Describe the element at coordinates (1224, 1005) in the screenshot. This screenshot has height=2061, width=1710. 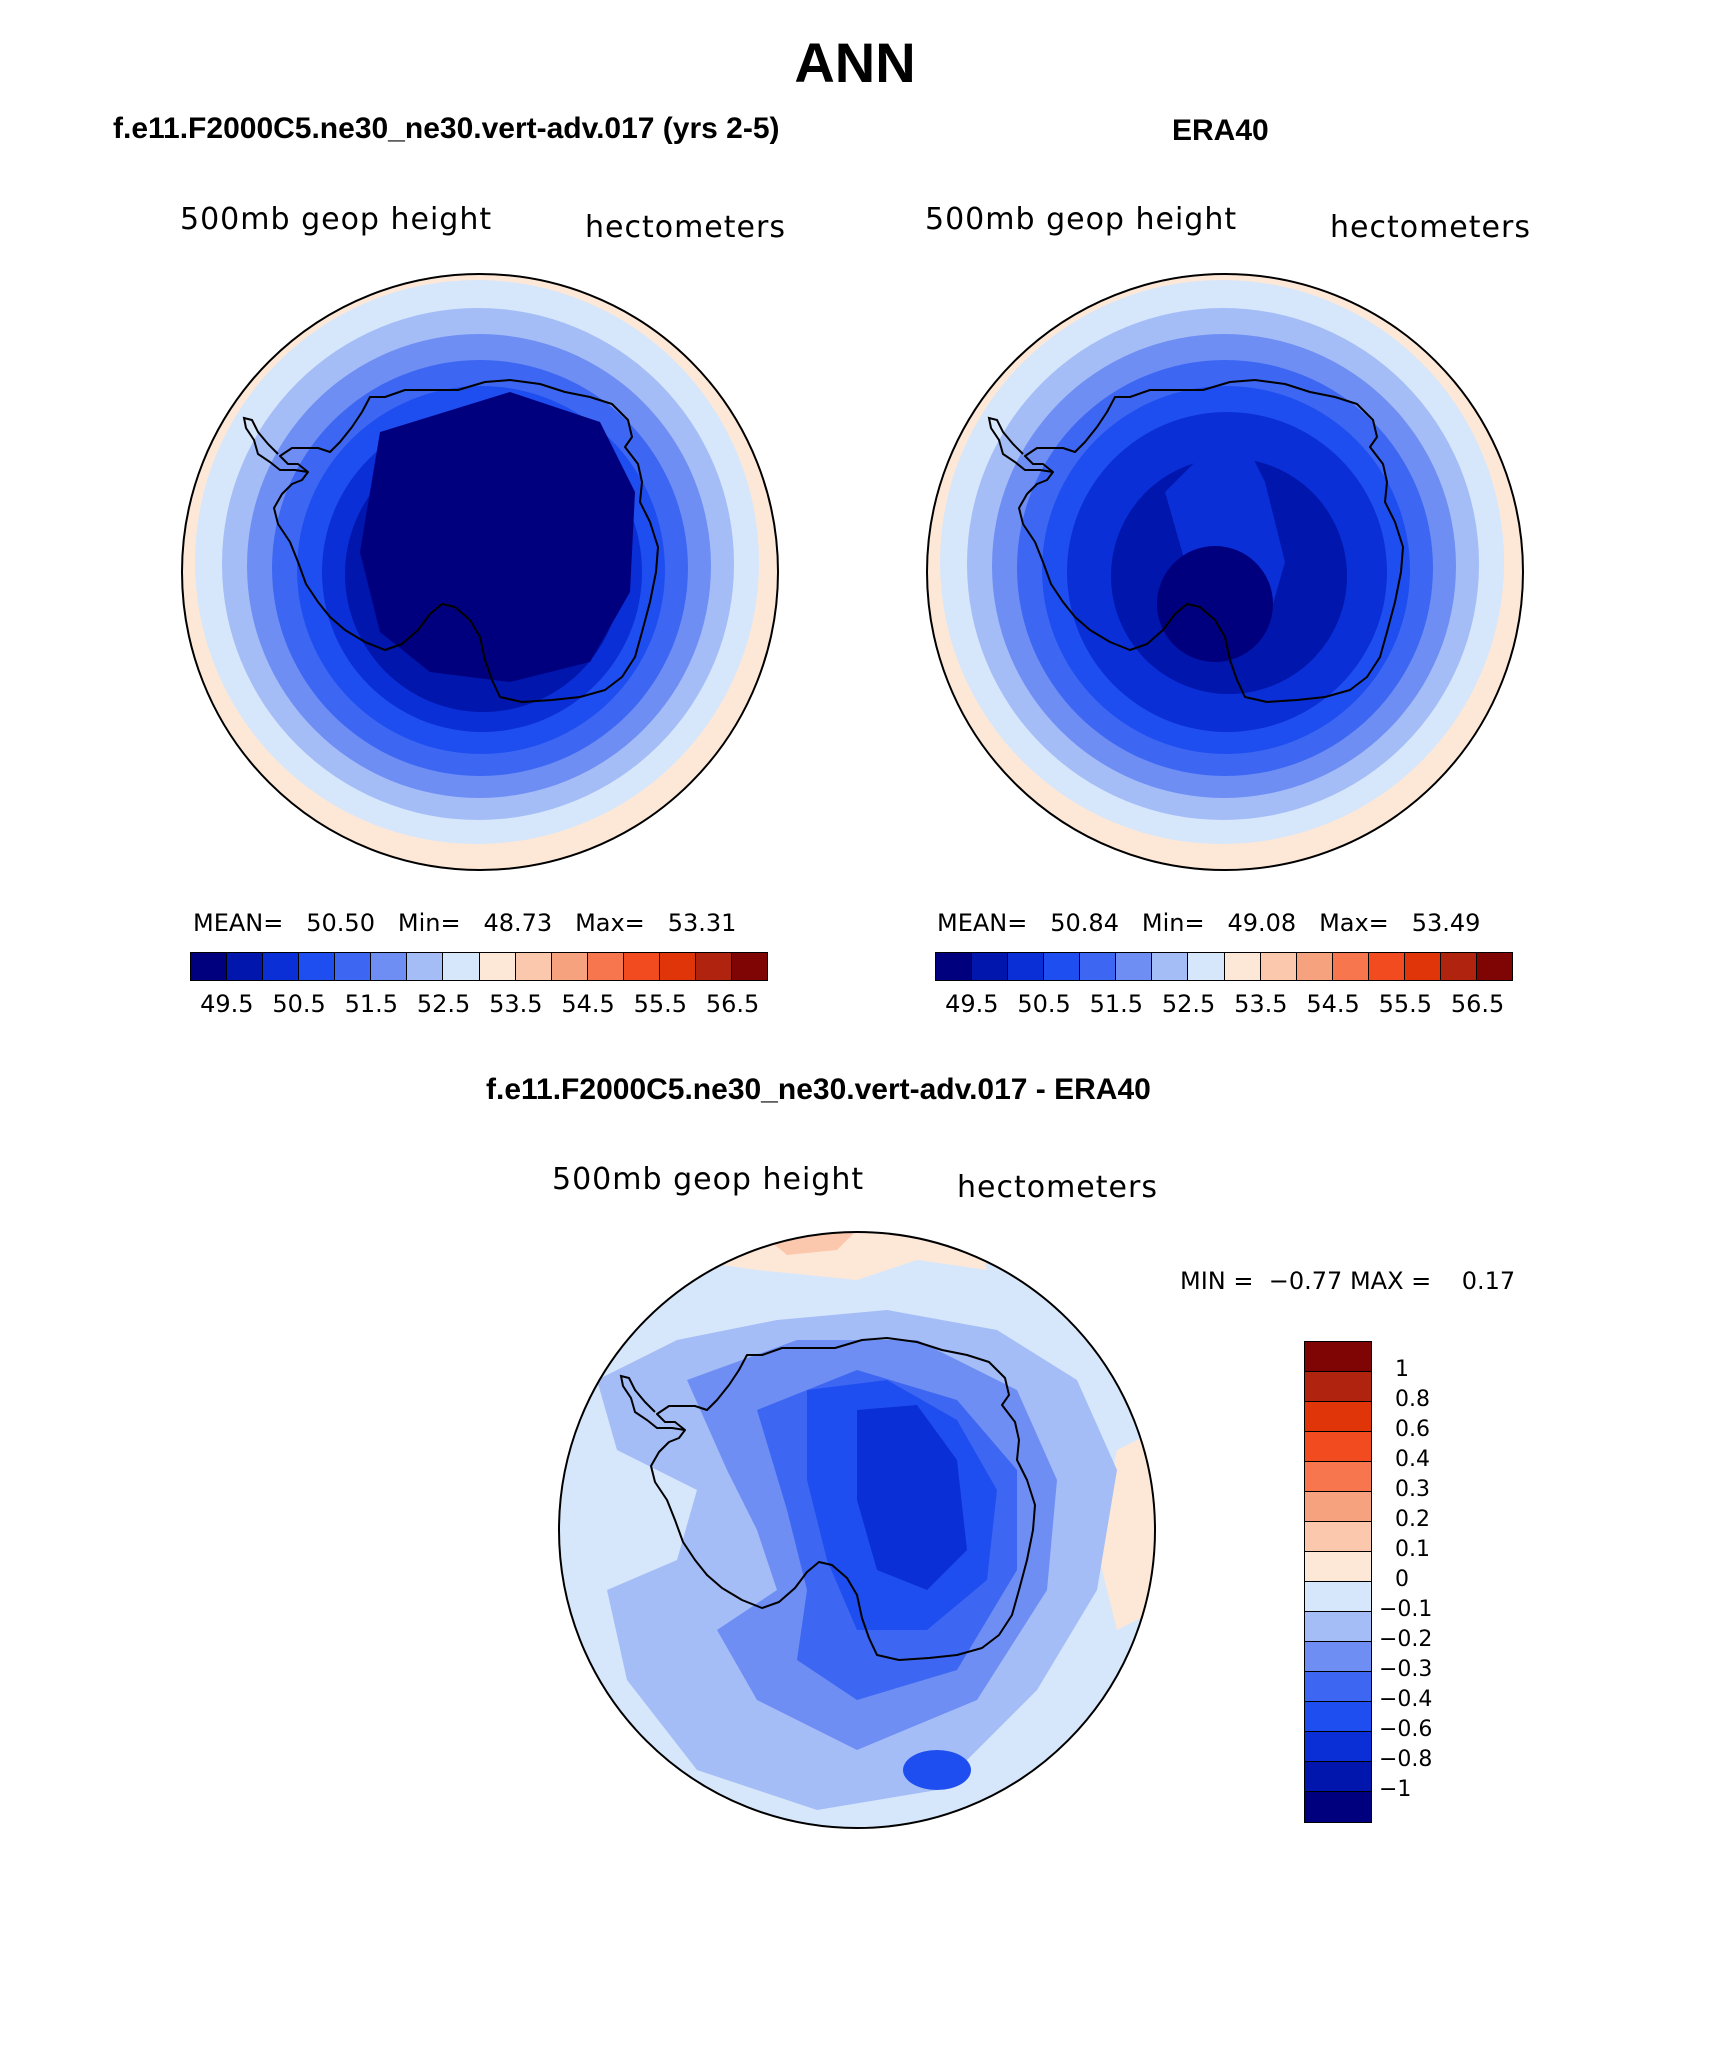
I see `obs-colorbar-ticks: 49.5 50.5 51.5 52.5 53.5 54.5 55.5 56.5` at that location.